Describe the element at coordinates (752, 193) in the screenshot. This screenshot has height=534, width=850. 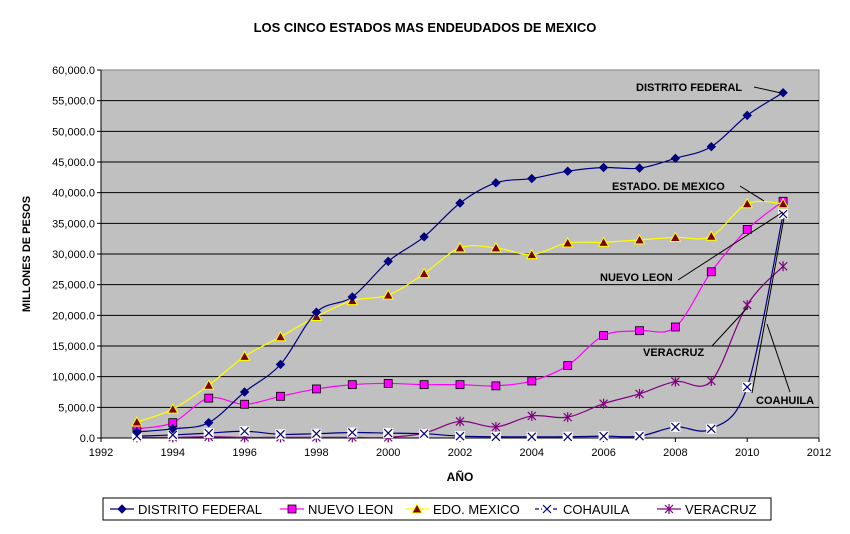
I see `annotation-arrow-estado-de-mexico` at that location.